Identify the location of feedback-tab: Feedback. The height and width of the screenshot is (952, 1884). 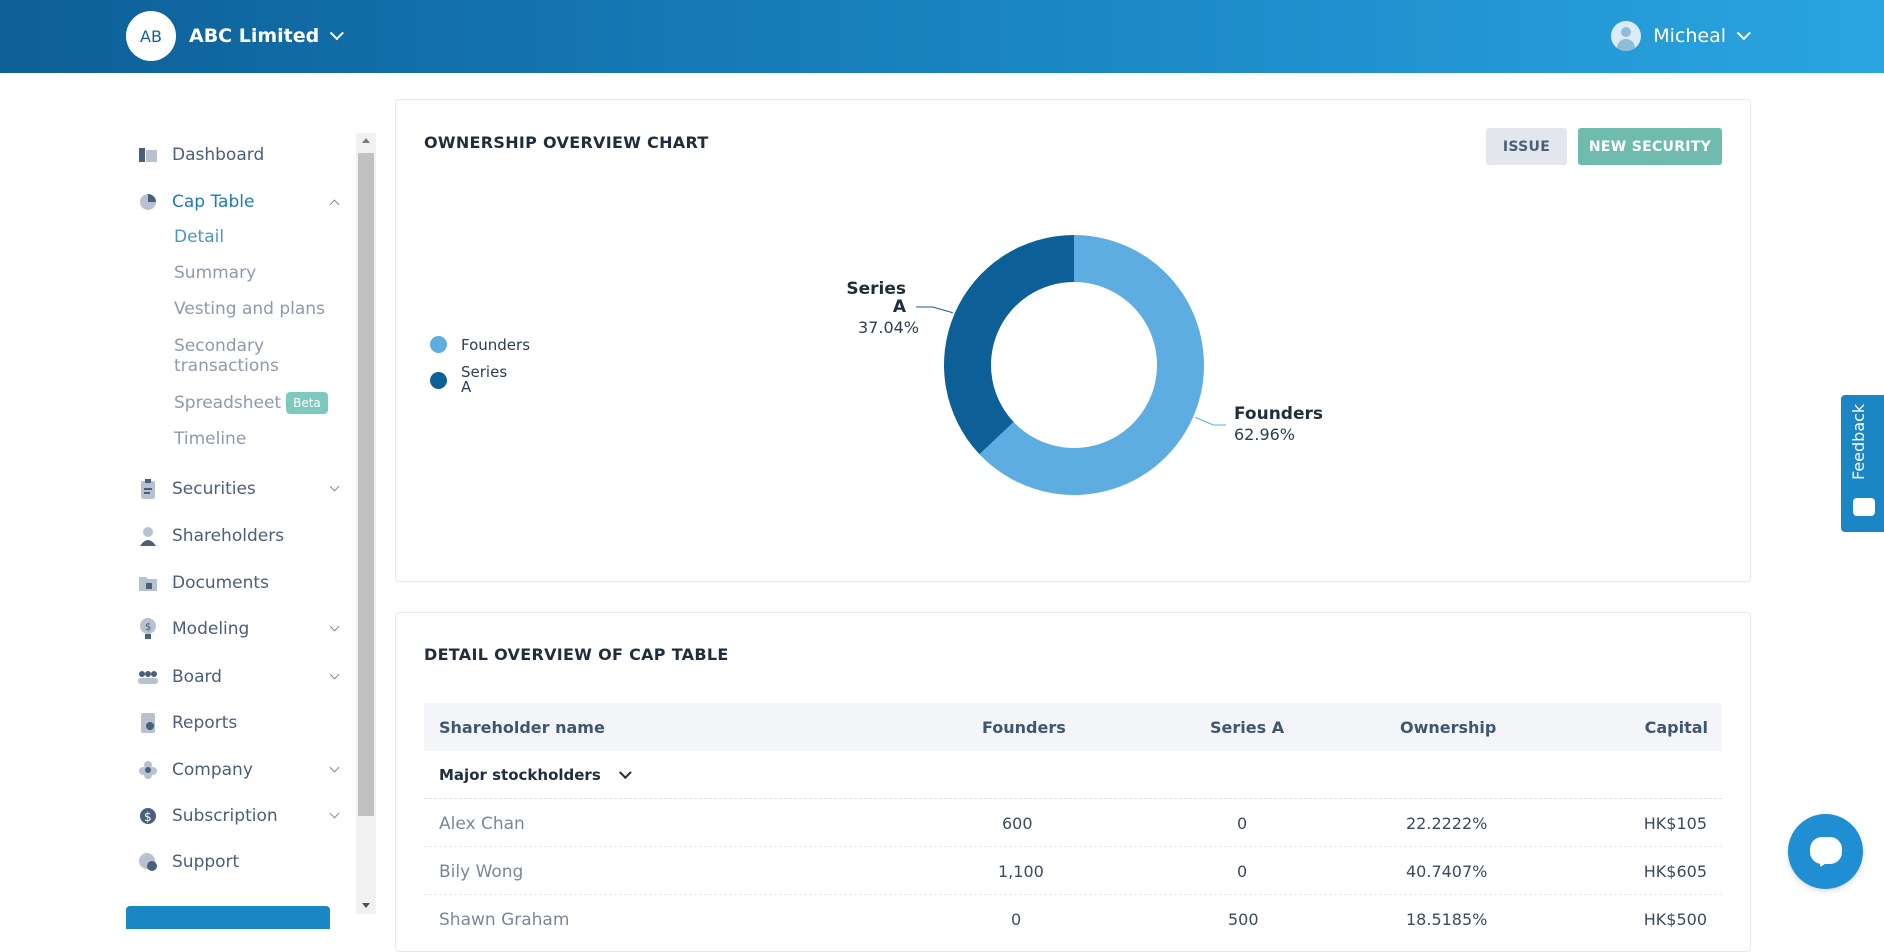
(1862, 463).